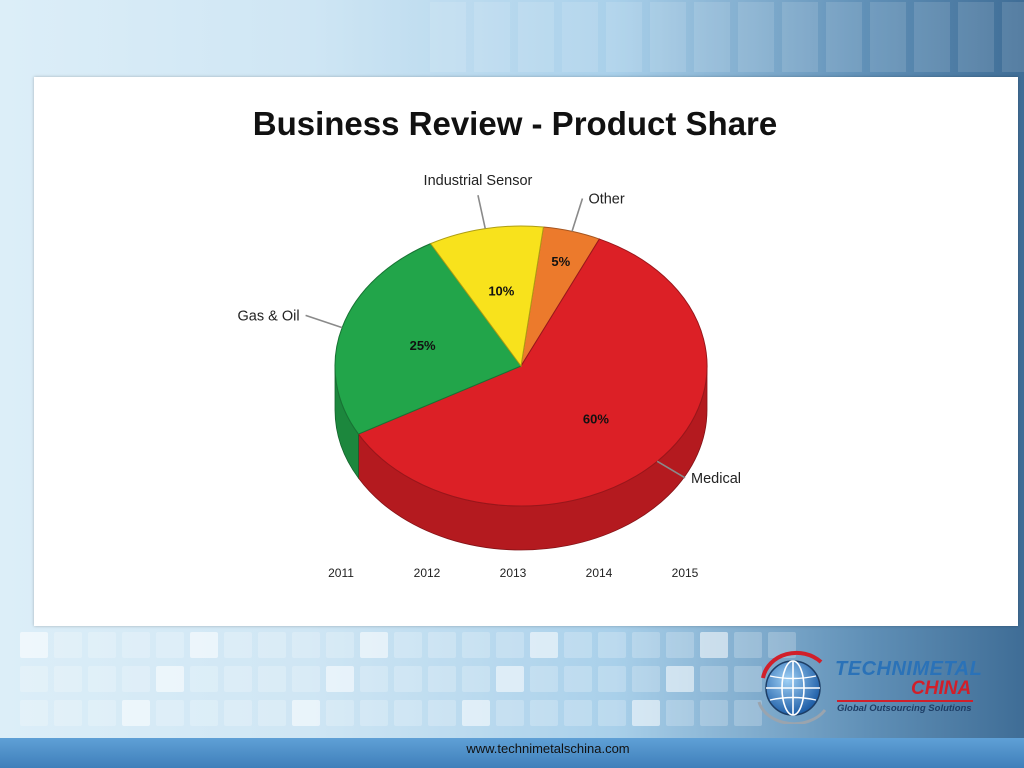 The width and height of the screenshot is (1024, 768). I want to click on slice-value-label: 10%, so click(501, 290).